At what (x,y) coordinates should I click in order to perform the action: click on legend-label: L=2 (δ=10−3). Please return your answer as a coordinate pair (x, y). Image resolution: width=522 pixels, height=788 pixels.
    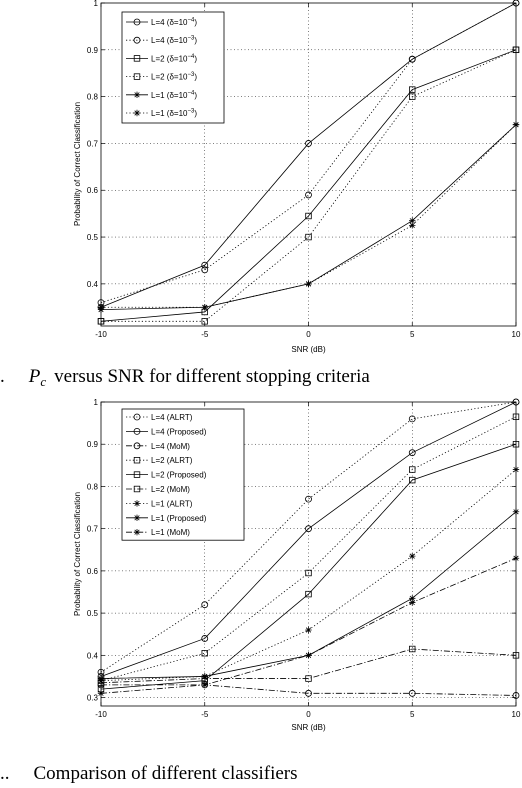
    Looking at the image, I should click on (174, 77).